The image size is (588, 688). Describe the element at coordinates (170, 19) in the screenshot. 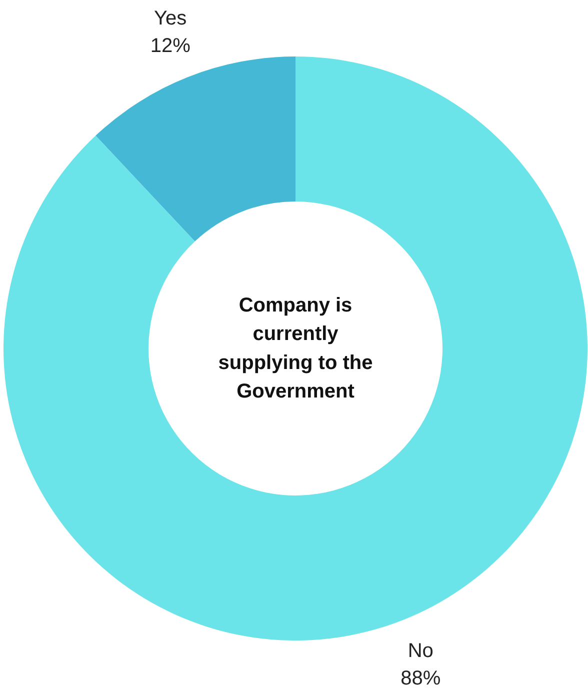

I see `slice-label: Yes` at that location.